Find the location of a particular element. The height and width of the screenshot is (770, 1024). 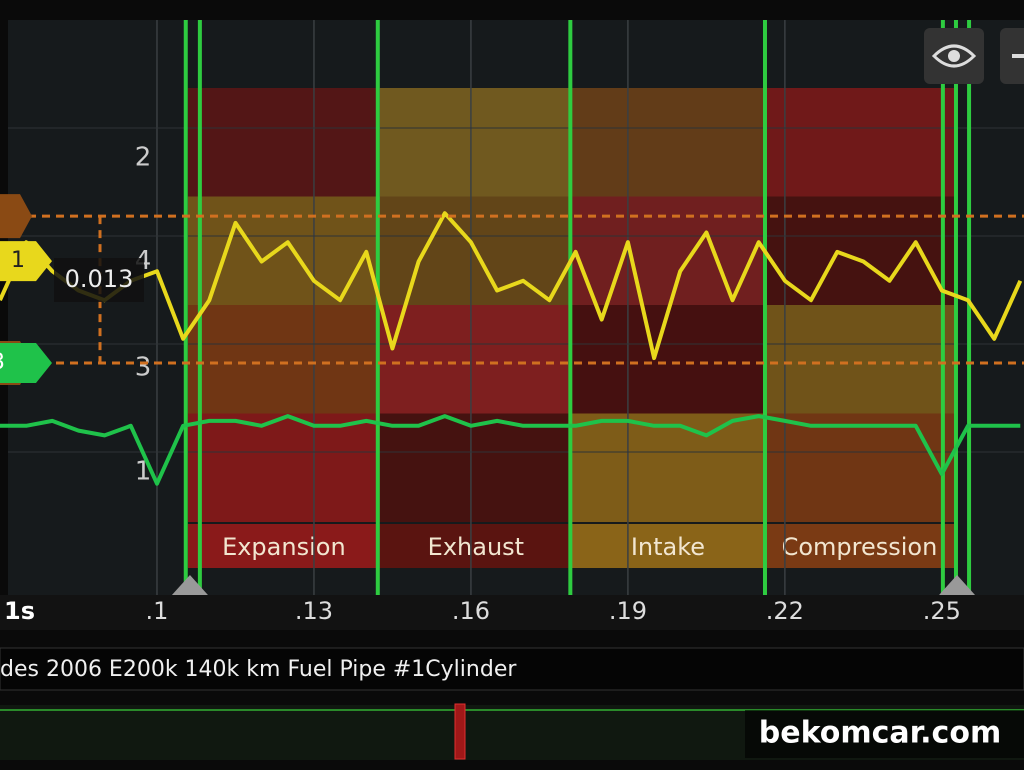

phase-label: Expansion is located at coordinates (284, 547).